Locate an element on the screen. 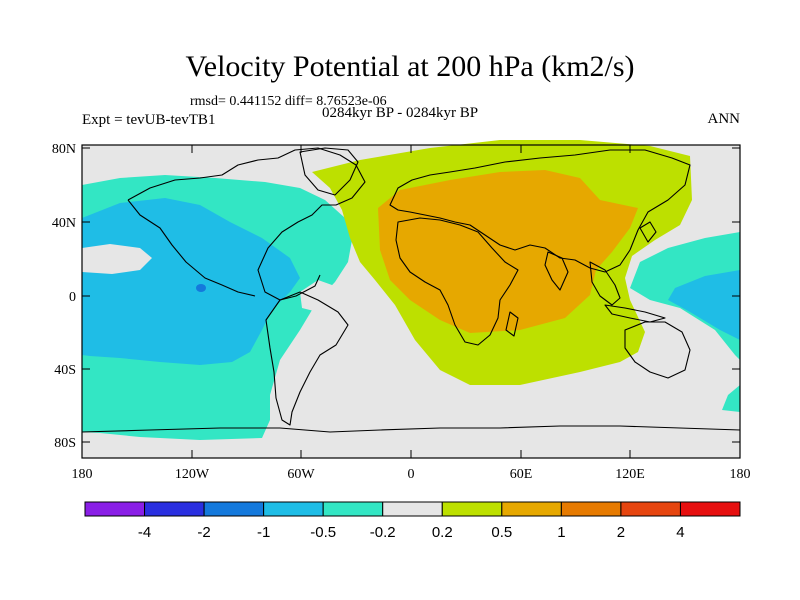 The image size is (800, 600). lon-label: 120E is located at coordinates (630, 474).